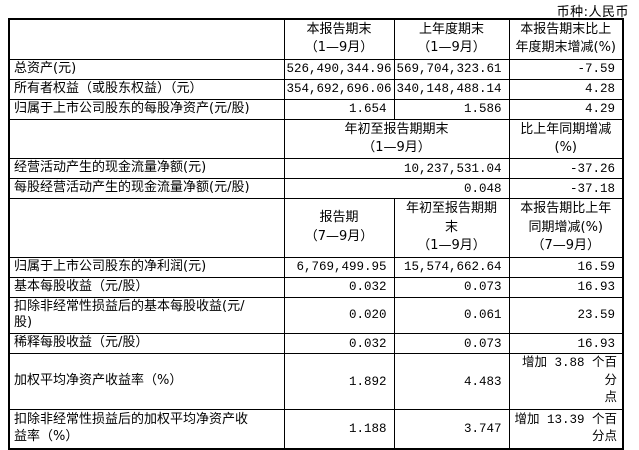 The height and width of the screenshot is (450, 639). I want to click on value-change: 增加 3.88 个百分 点, so click(566, 381).